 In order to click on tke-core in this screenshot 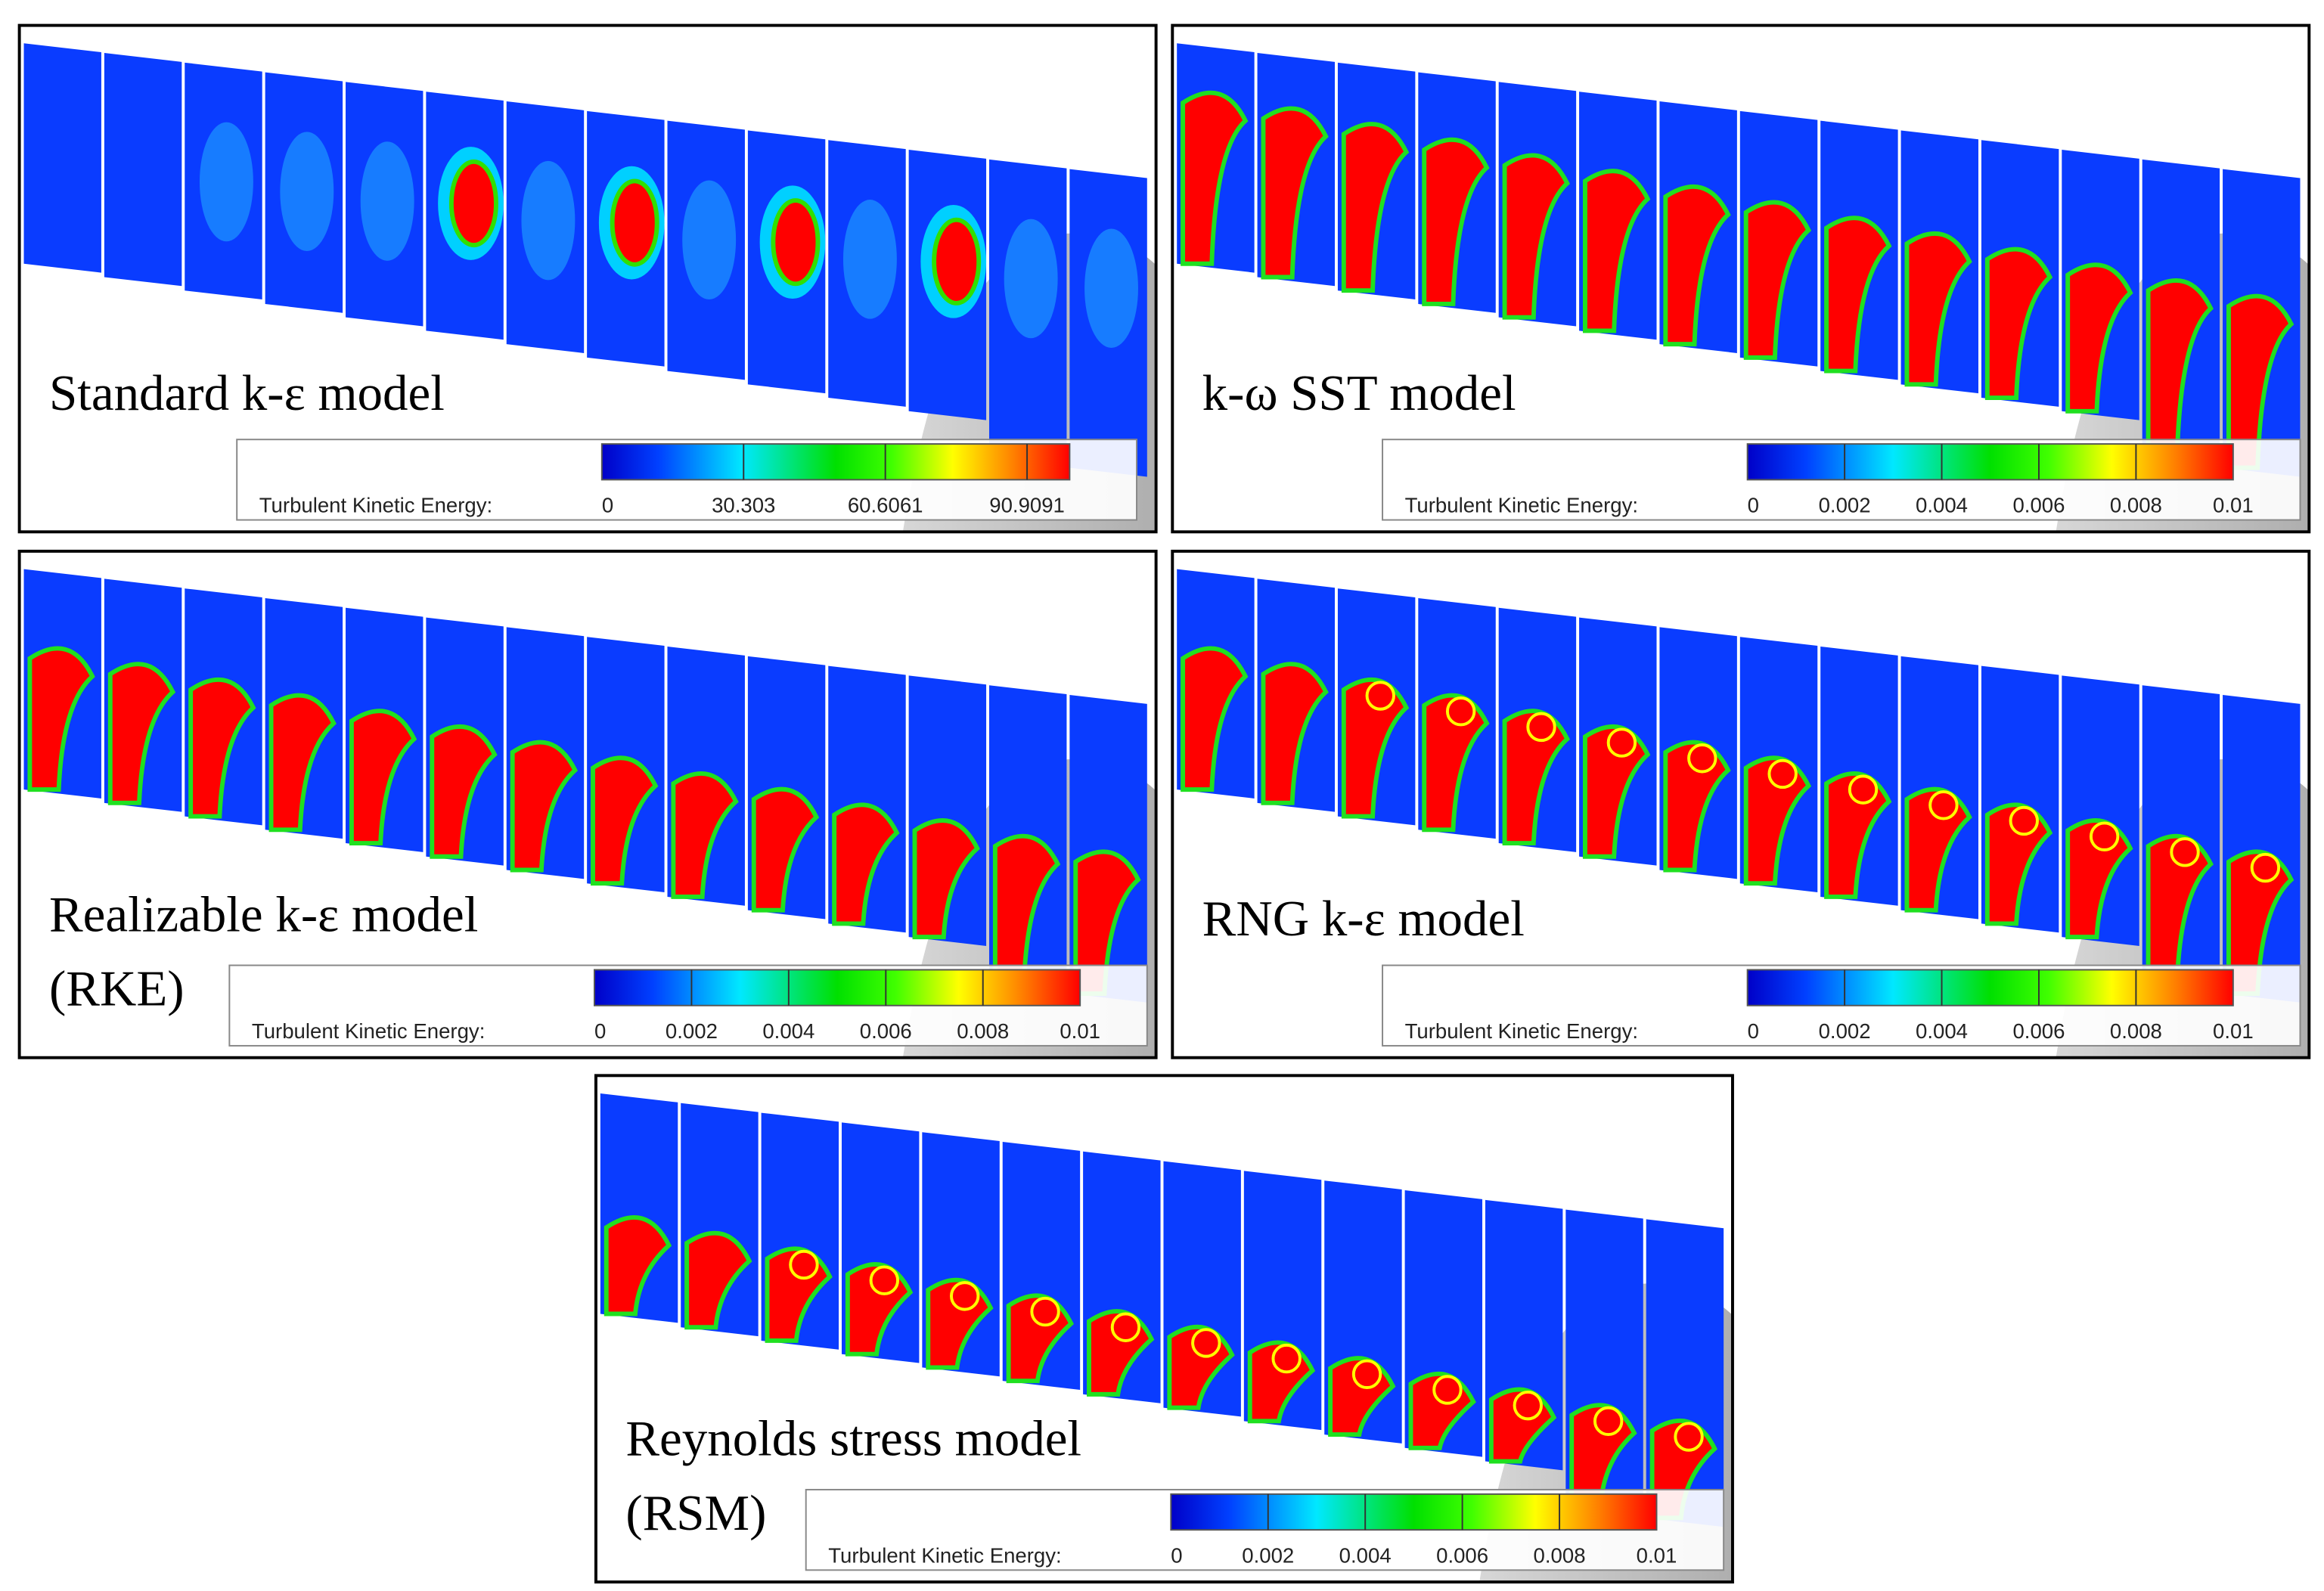, I will do `click(796, 242)`.